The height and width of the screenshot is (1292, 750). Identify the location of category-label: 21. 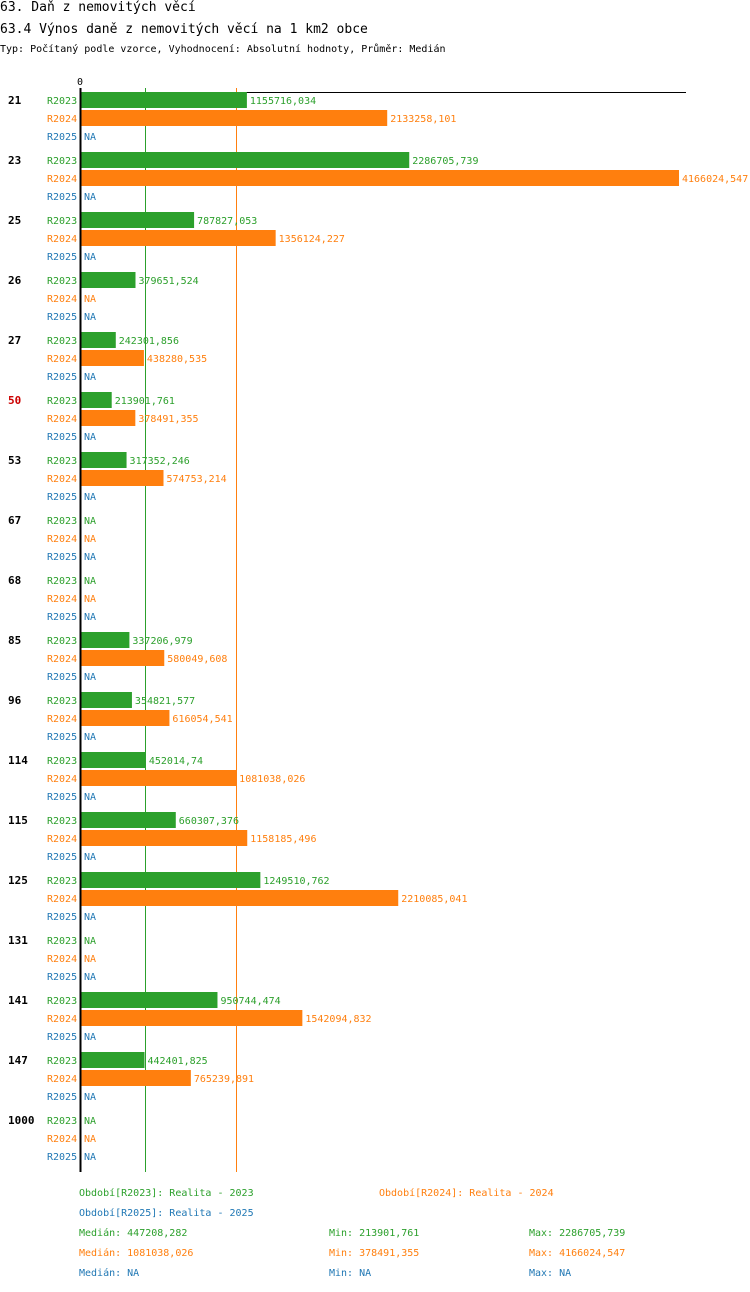
(15, 100).